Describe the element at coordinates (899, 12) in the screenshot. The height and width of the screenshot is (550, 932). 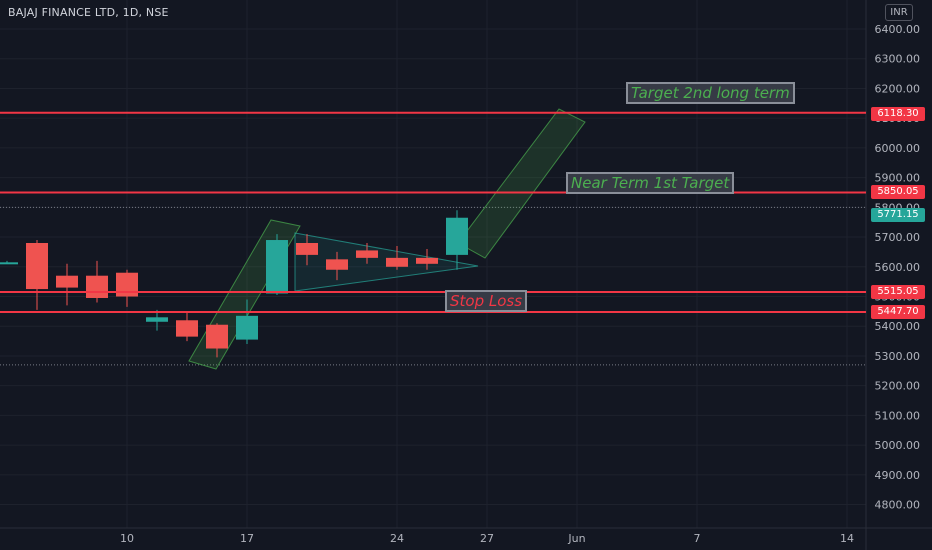
I see `currency-badge: INR` at that location.